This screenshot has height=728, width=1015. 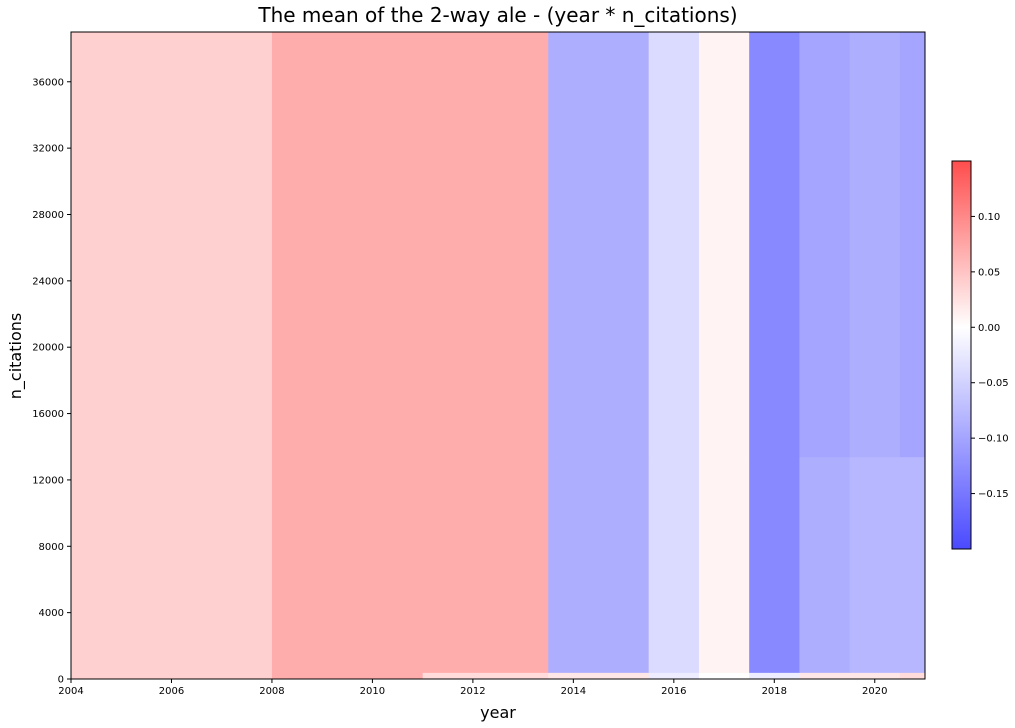 What do you see at coordinates (993, 494) in the screenshot?
I see `colorbar-tick-label: −0.15` at bounding box center [993, 494].